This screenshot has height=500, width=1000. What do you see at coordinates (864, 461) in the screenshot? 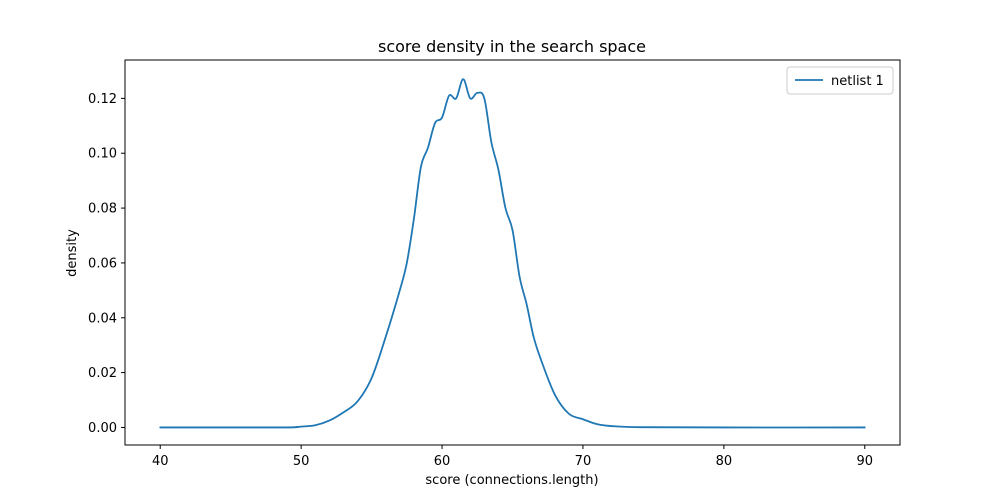
I see `x-tick-label: 90` at bounding box center [864, 461].